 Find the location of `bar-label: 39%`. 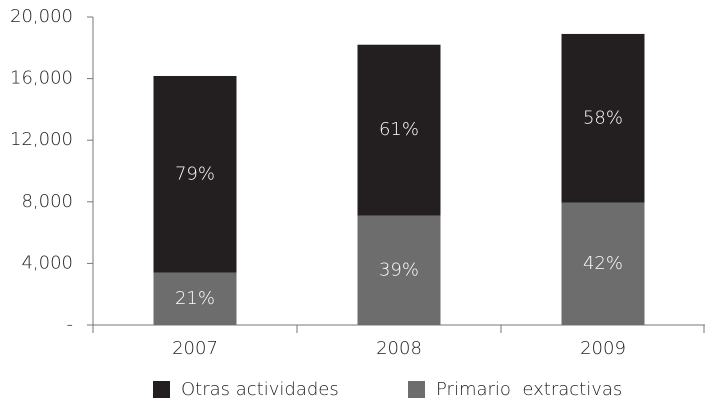

bar-label: 39% is located at coordinates (399, 269).